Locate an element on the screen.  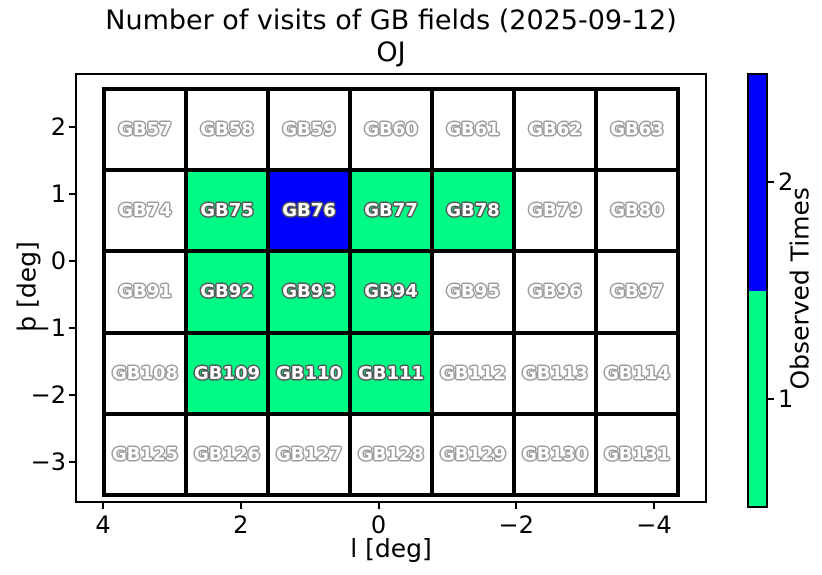
field-cell: GB126 is located at coordinates (227, 454).